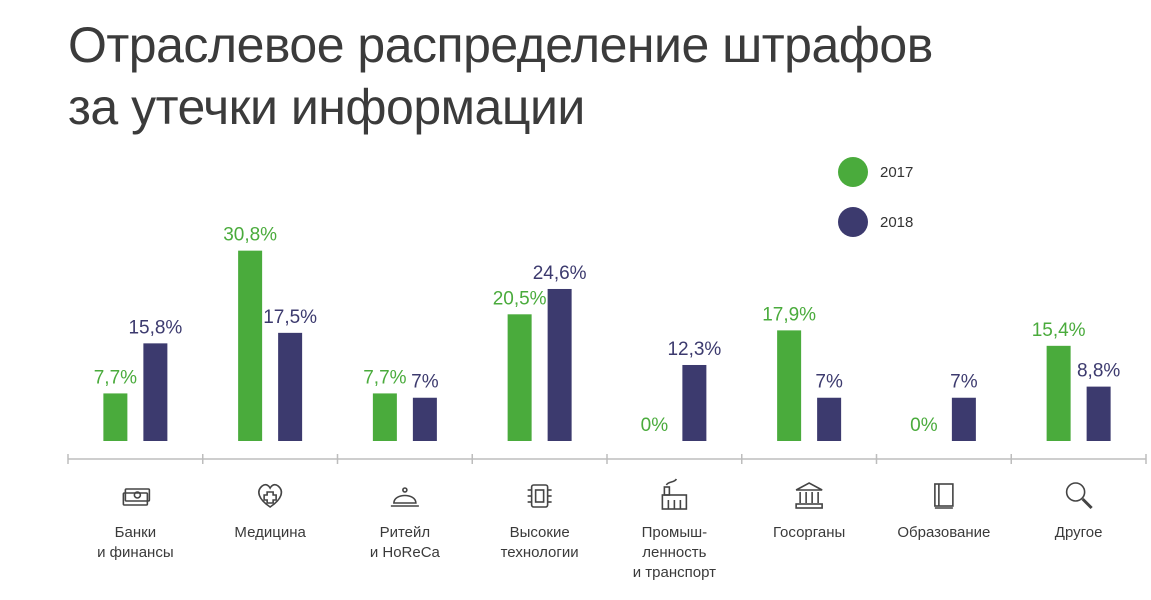  Describe the element at coordinates (135, 532) in the screenshot. I see `category-label-line: Банки` at that location.